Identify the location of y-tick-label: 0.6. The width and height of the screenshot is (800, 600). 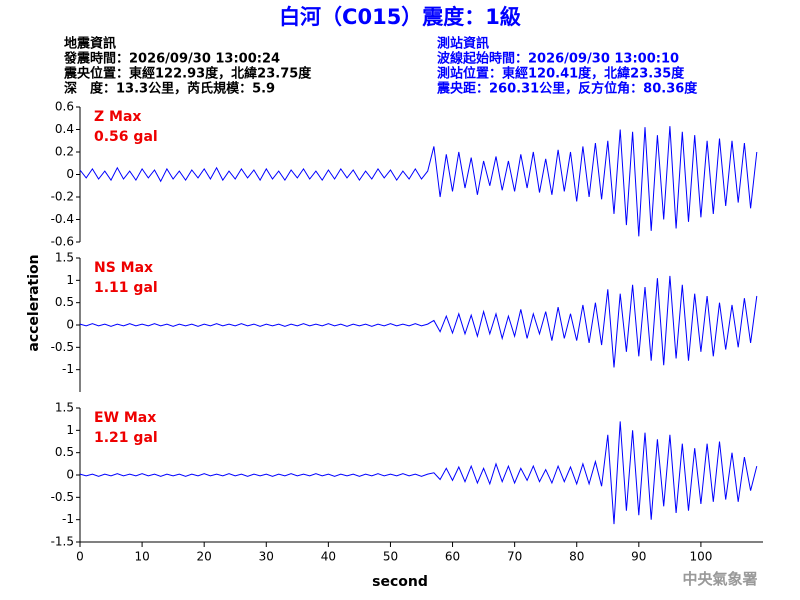
(64, 107).